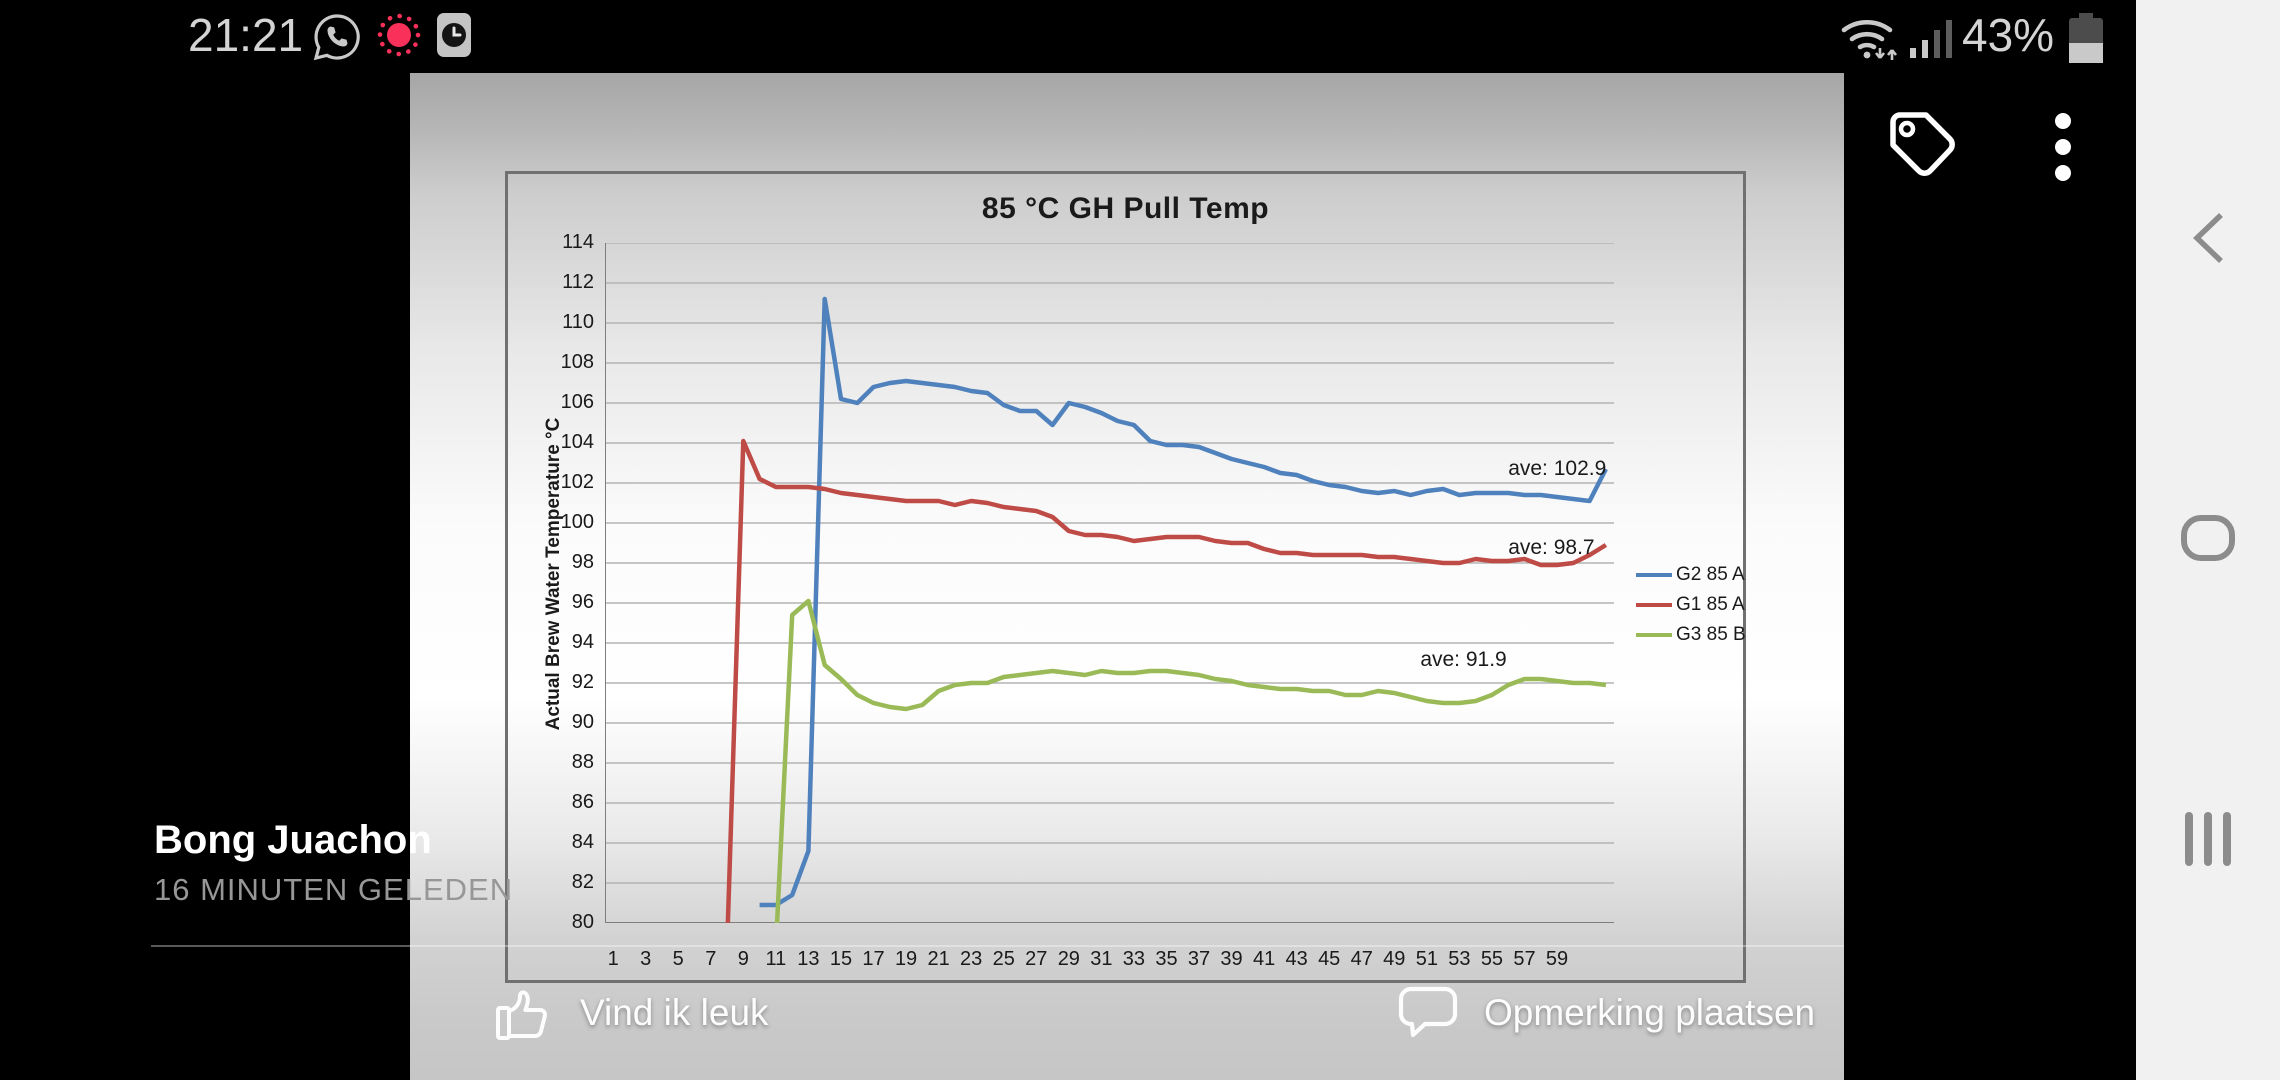 The width and height of the screenshot is (2280, 1080). What do you see at coordinates (873, 959) in the screenshot?
I see `x-tick-label: 17` at bounding box center [873, 959].